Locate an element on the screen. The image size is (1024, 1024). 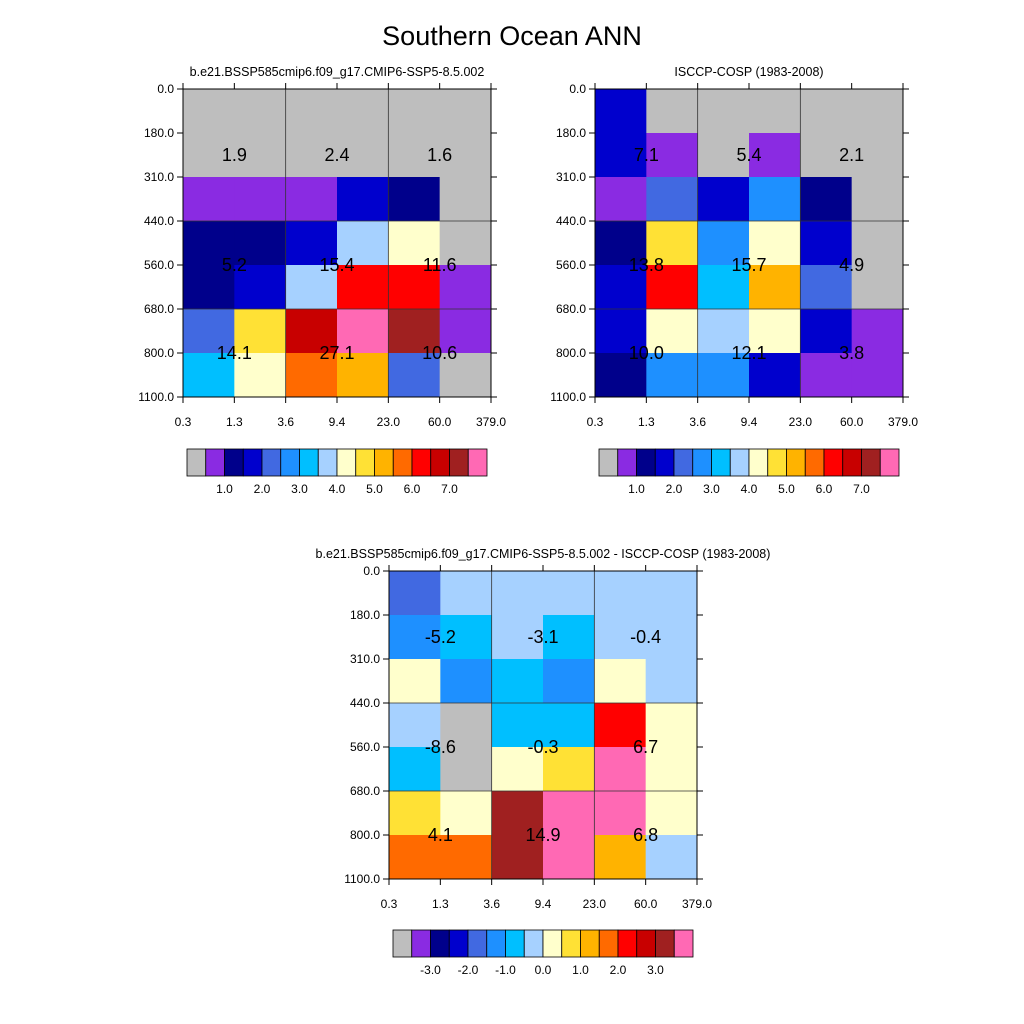
colorbar-tick-label: -3.0 is located at coordinates (430, 970).